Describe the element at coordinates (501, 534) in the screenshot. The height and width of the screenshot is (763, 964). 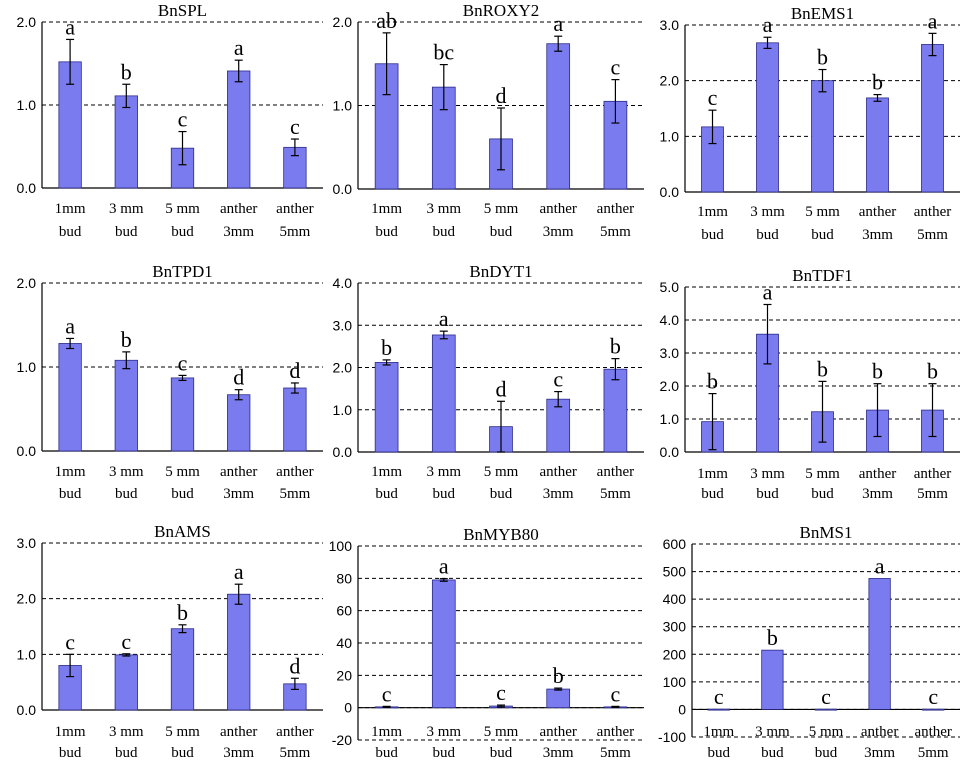
I see `chart-title: BnMYB80` at that location.